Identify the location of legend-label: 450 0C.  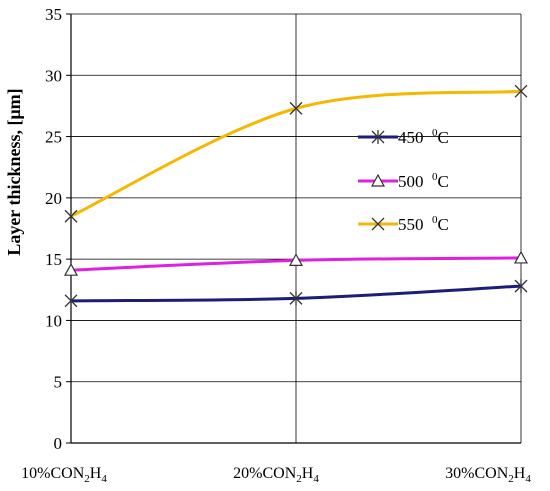
(423, 137).